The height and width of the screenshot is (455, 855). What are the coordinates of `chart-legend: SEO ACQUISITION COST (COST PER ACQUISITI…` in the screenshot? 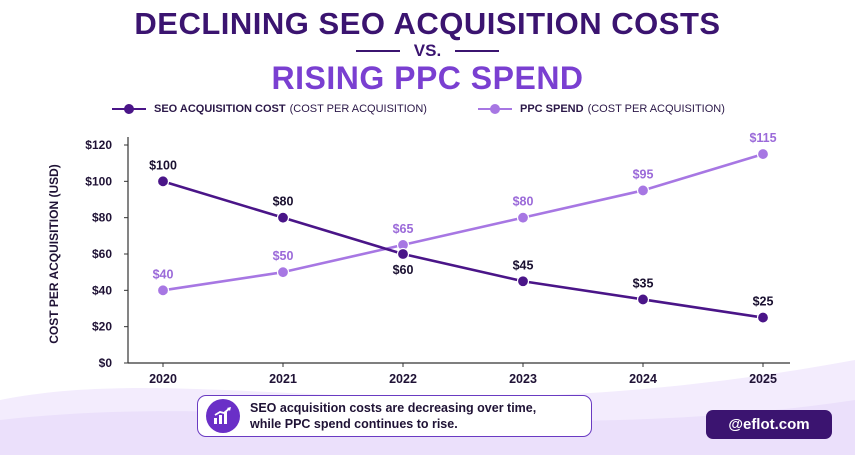 It's located at (427, 110).